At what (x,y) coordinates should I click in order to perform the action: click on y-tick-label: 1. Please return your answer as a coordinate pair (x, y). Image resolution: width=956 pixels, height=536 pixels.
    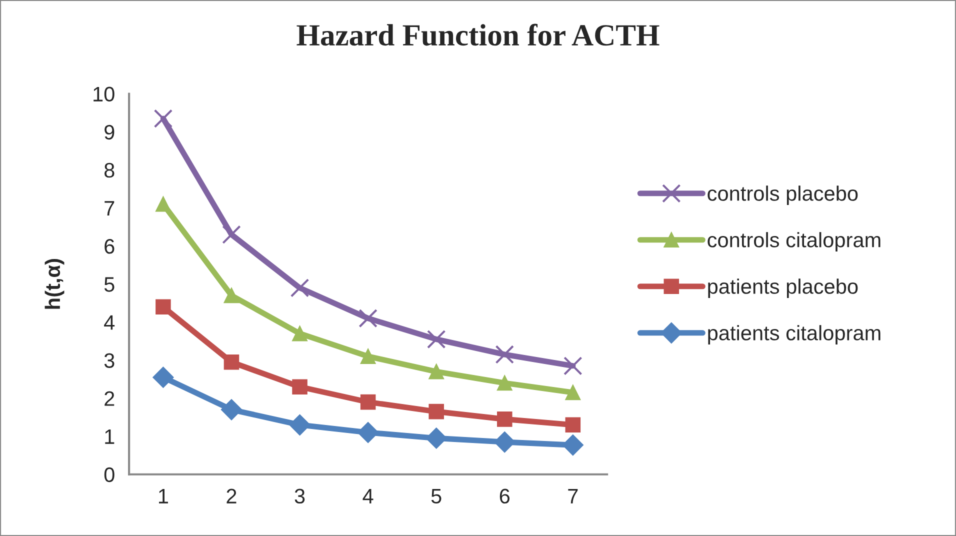
    Looking at the image, I should click on (109, 437).